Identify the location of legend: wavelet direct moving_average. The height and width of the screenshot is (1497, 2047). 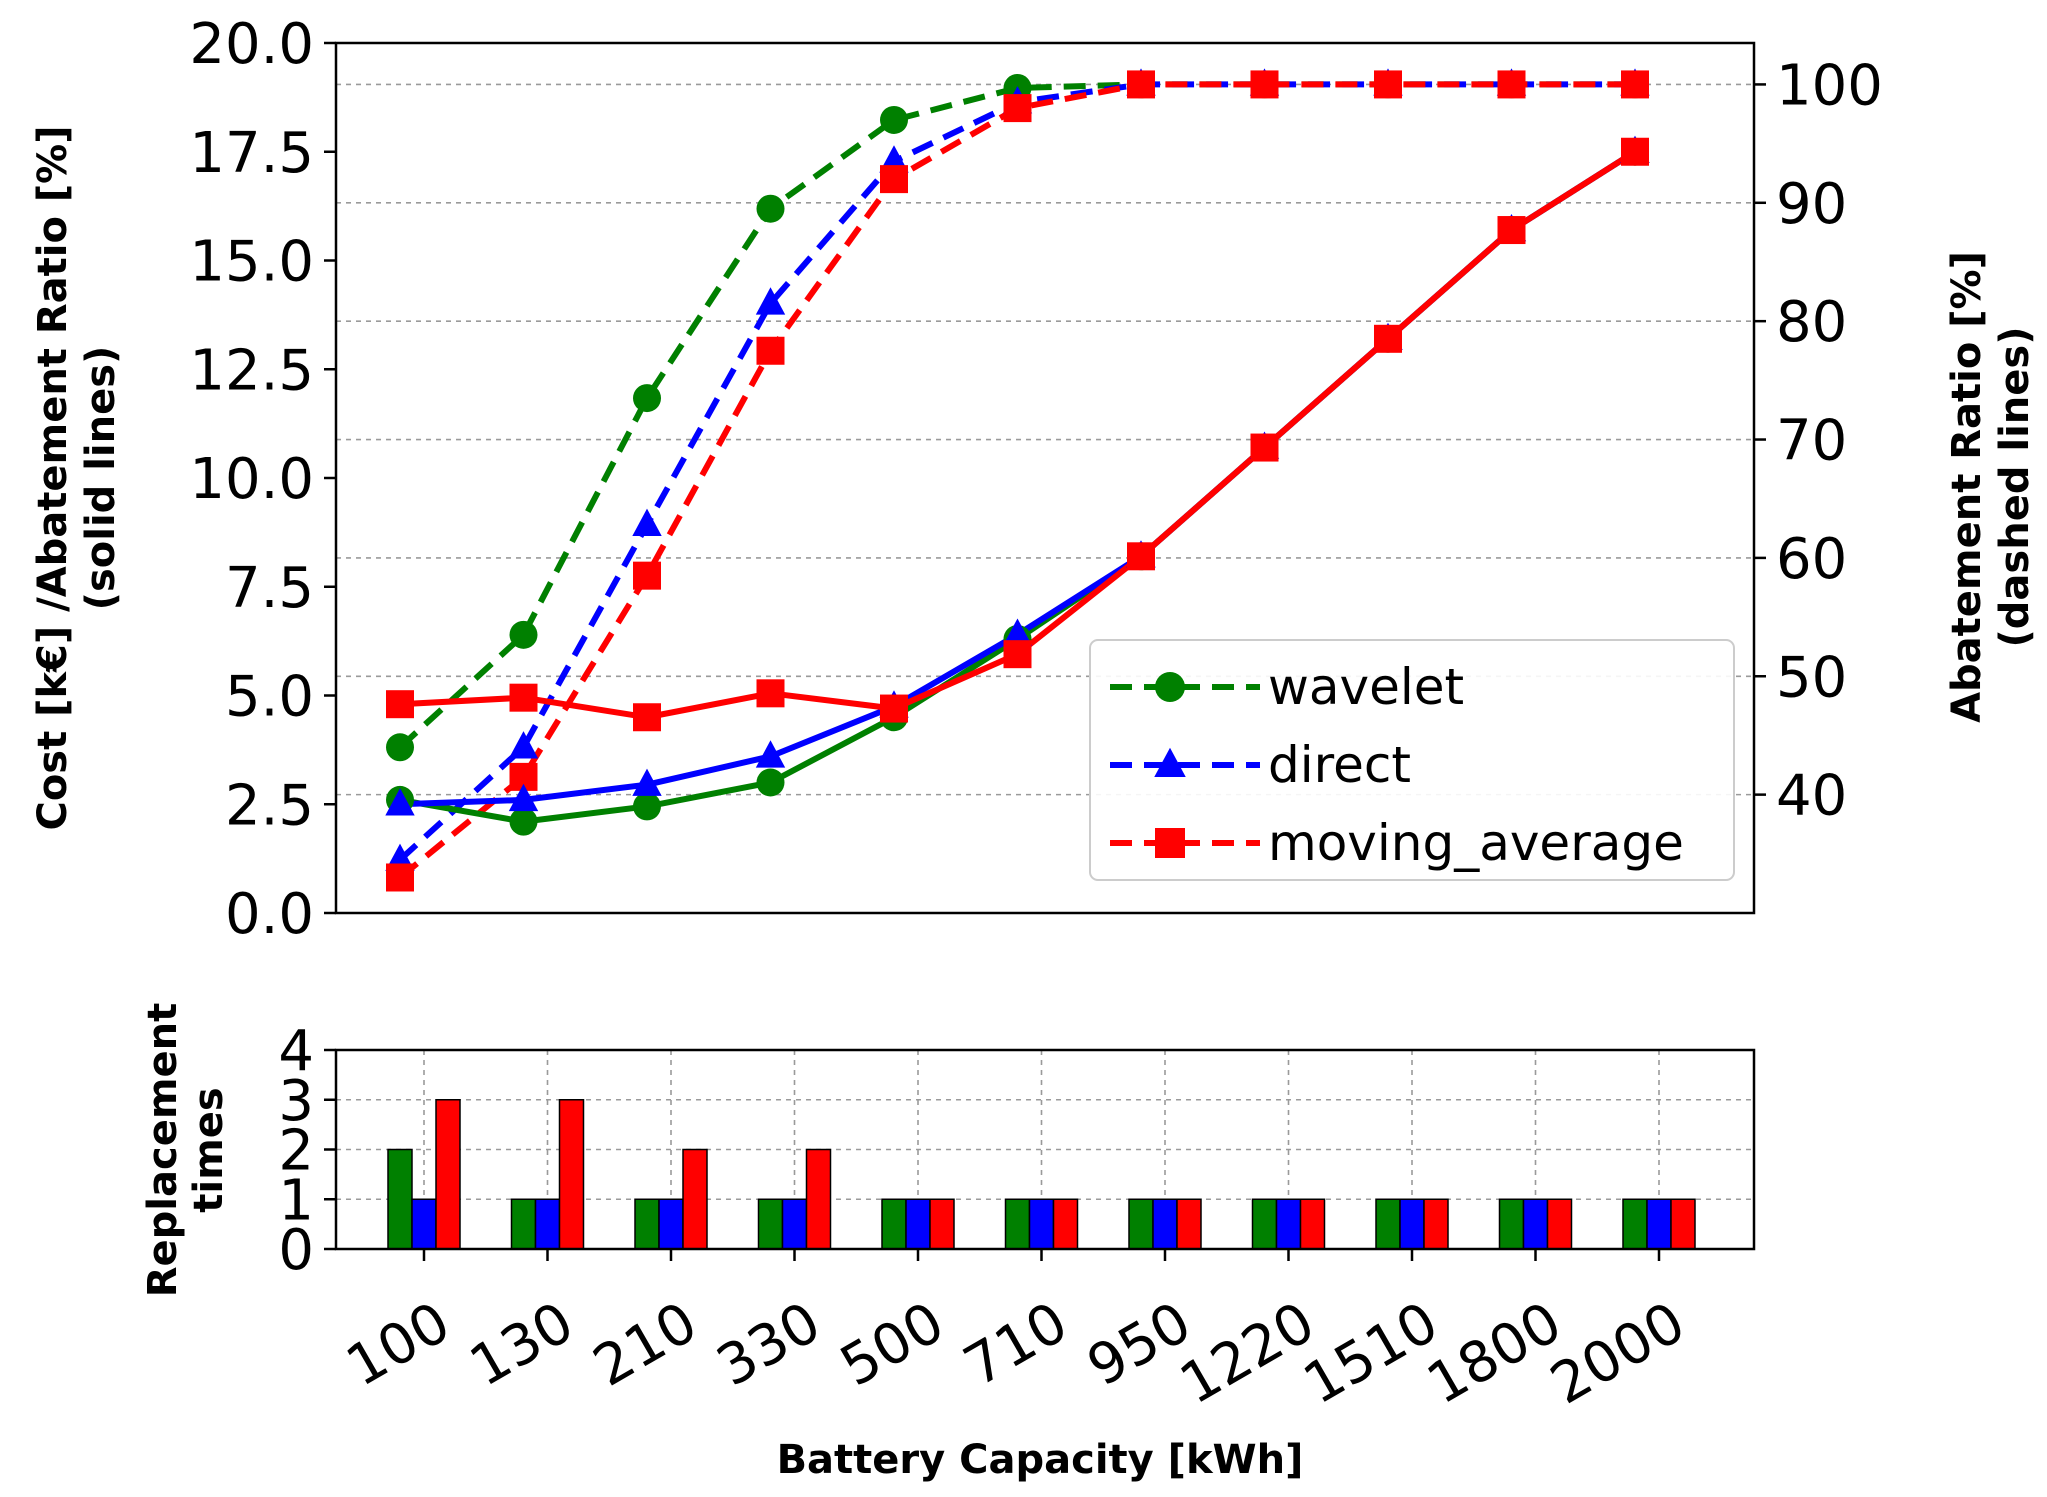
(1412, 760).